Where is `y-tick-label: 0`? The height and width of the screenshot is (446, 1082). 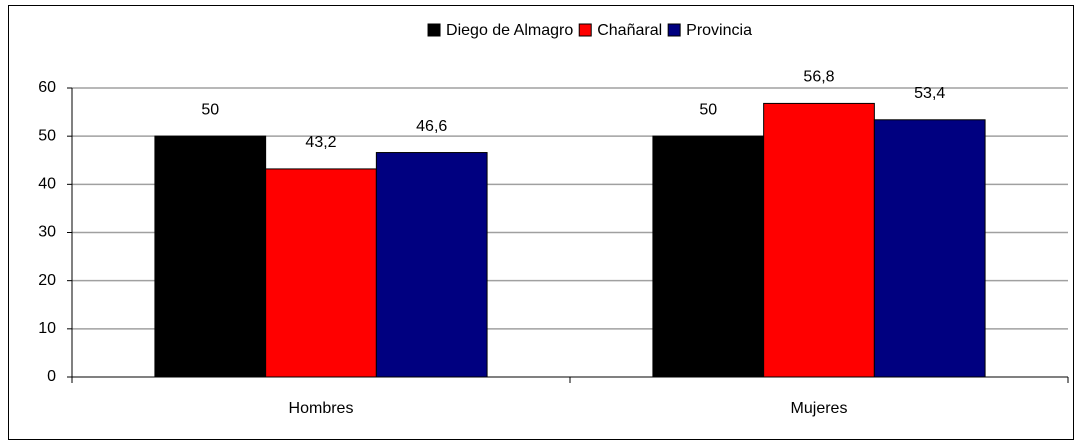
y-tick-label: 0 is located at coordinates (51, 376).